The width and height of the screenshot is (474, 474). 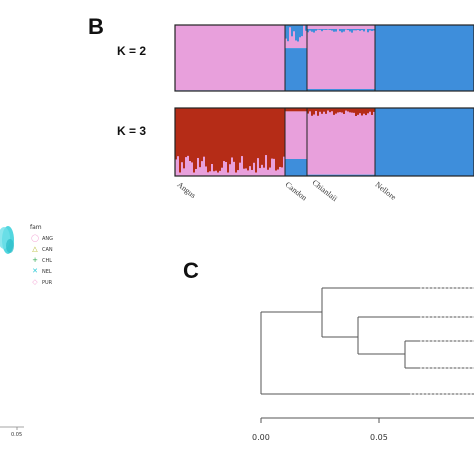 What do you see at coordinates (132, 131) in the screenshot?
I see `k3-label: K = 3` at bounding box center [132, 131].